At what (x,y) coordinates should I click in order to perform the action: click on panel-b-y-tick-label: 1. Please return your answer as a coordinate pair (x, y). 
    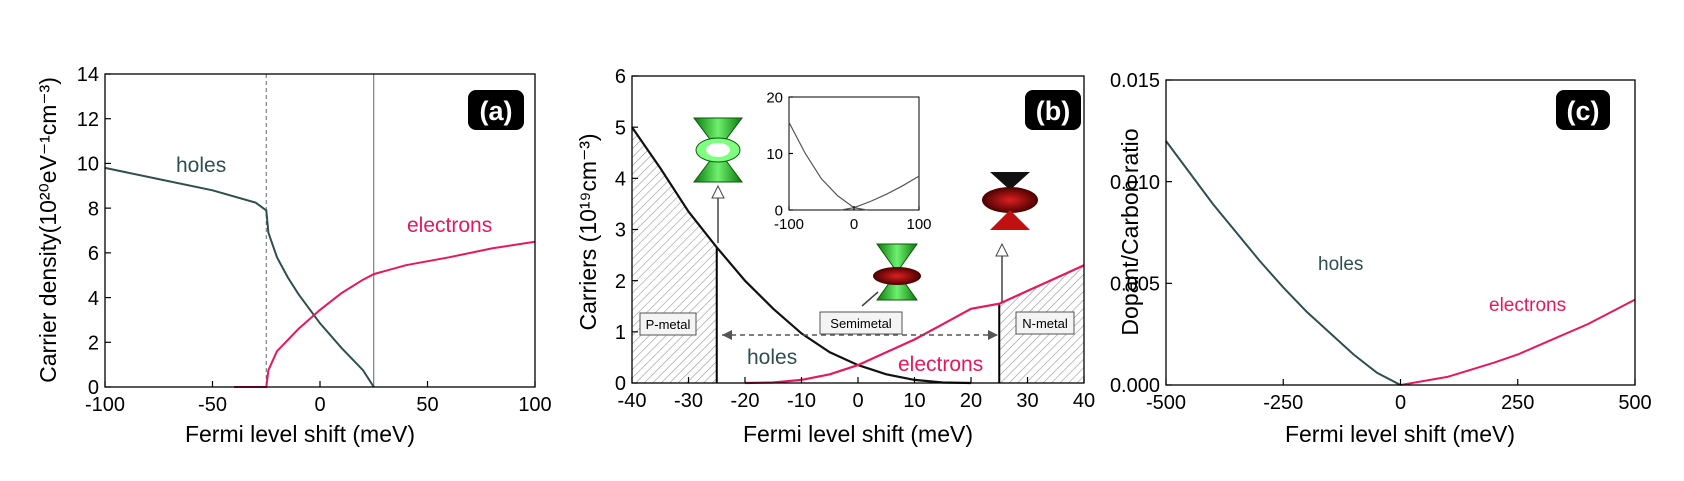
    Looking at the image, I should click on (620, 333).